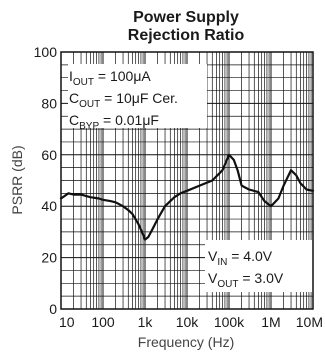 Image resolution: width=325 pixels, height=362 pixels. What do you see at coordinates (49, 103) in the screenshot?
I see `y-tick-label: 80` at bounding box center [49, 103].